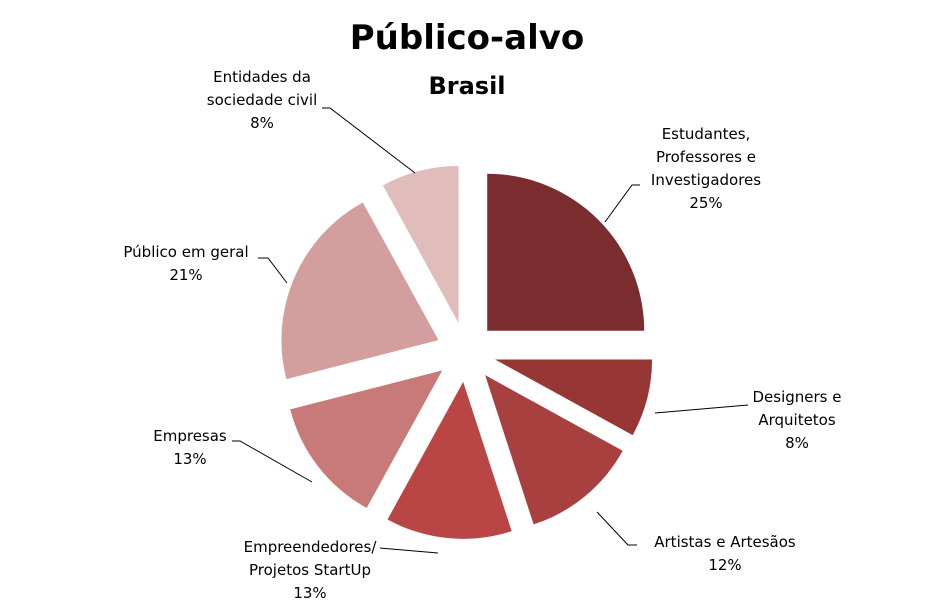 The width and height of the screenshot is (934, 610). What do you see at coordinates (467, 86) in the screenshot?
I see `chart-subtitle: Brasil` at bounding box center [467, 86].